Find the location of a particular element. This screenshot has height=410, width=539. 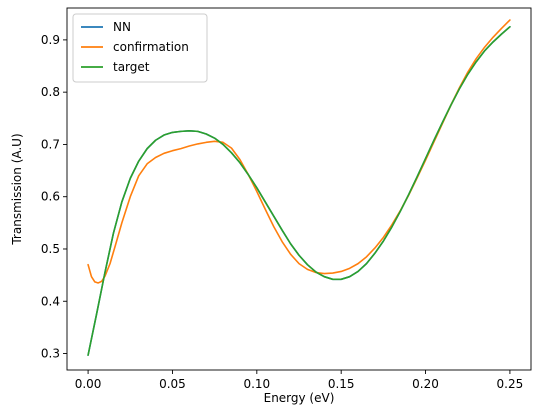

legend-label-confirmation: confirmation is located at coordinates (151, 47).